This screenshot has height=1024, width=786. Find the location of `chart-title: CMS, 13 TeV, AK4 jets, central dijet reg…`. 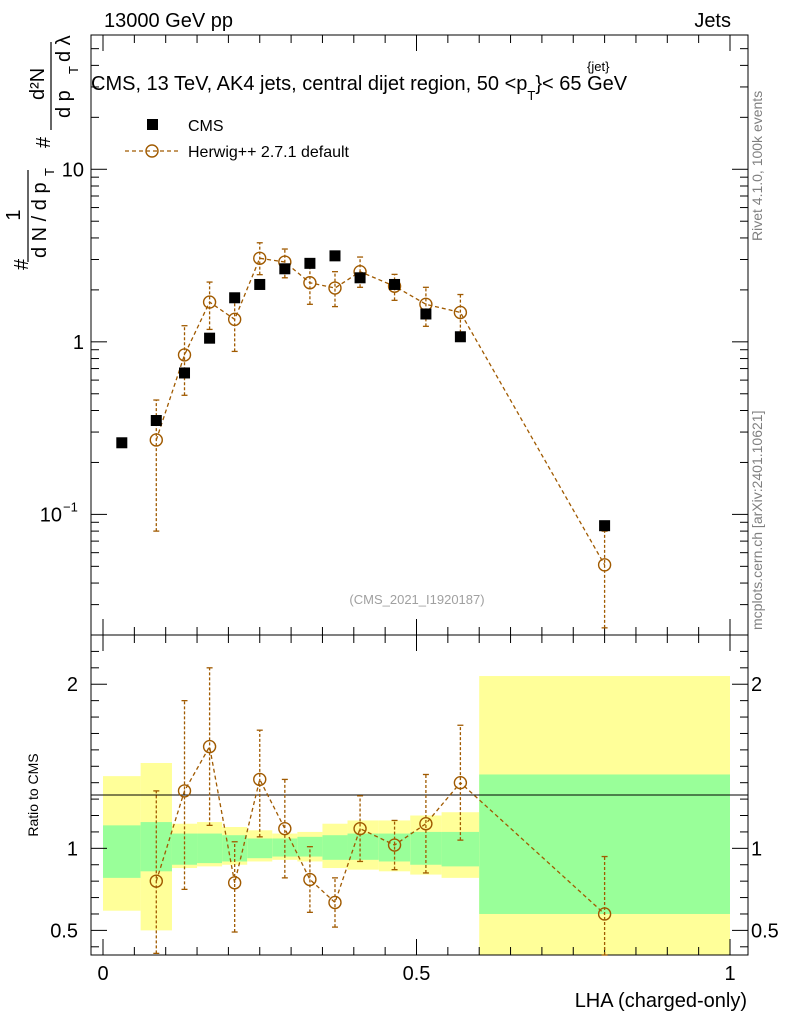

chart-title: CMS, 13 TeV, AK4 jets, central dijet reg… is located at coordinates (359, 88).